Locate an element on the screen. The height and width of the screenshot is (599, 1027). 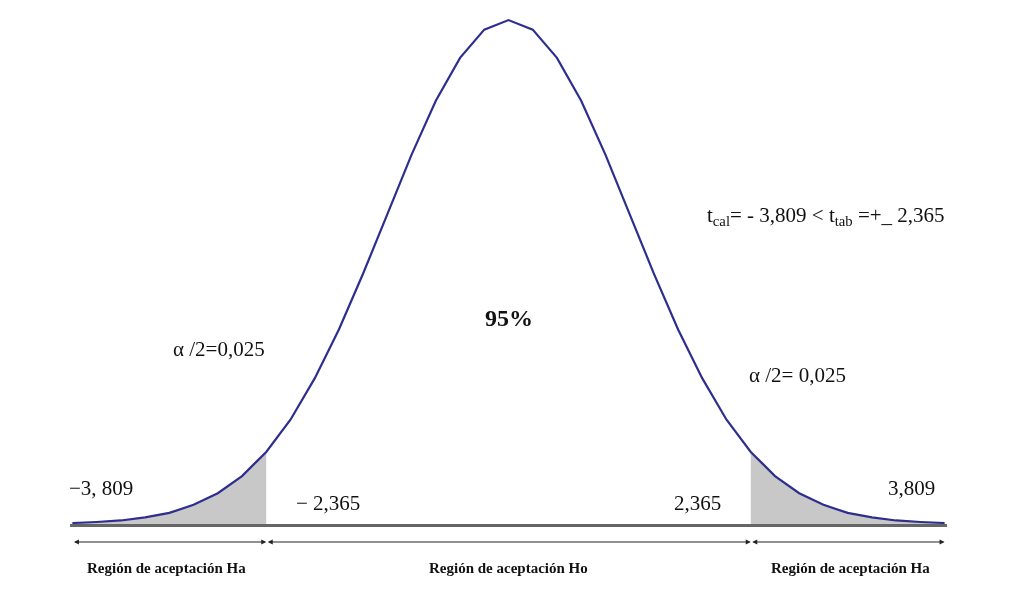
annotation: −3, 809 is located at coordinates (101, 488).